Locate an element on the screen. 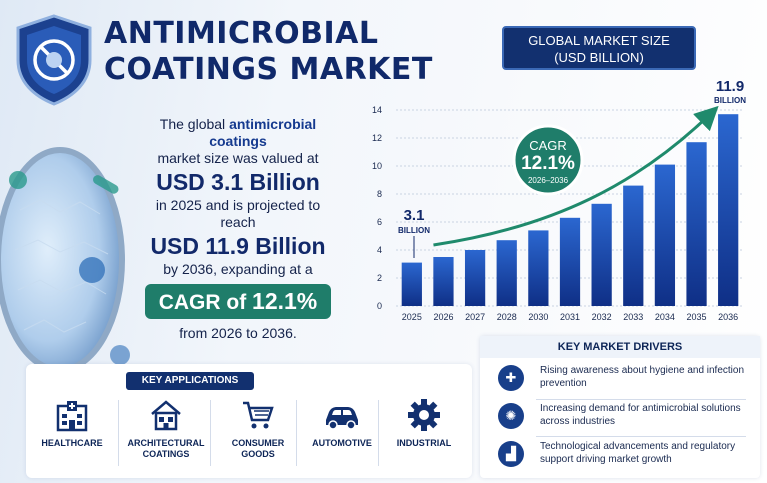 The width and height of the screenshot is (767, 483). application-label: HEALTHCARE is located at coordinates (72, 443).